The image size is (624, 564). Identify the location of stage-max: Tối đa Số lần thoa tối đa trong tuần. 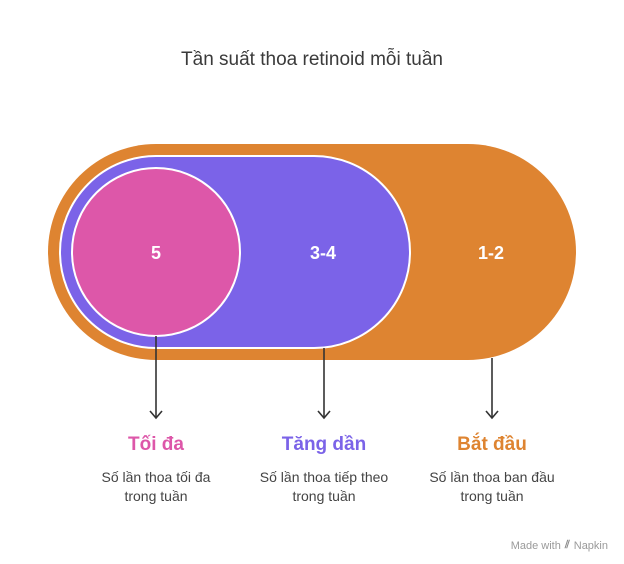
(156, 470).